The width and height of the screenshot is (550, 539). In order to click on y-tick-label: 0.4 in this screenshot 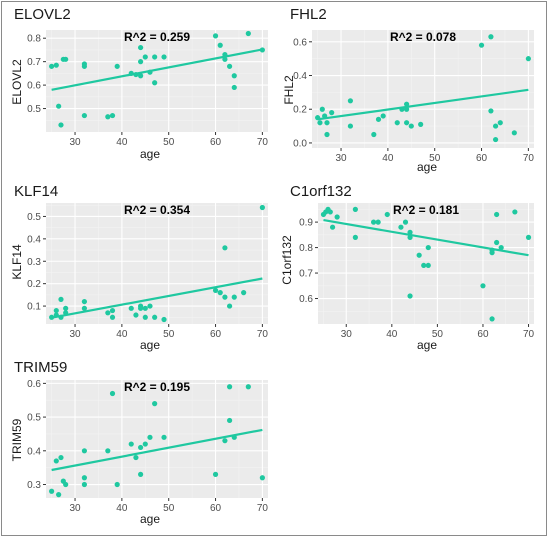, I will do `click(300, 76)`.